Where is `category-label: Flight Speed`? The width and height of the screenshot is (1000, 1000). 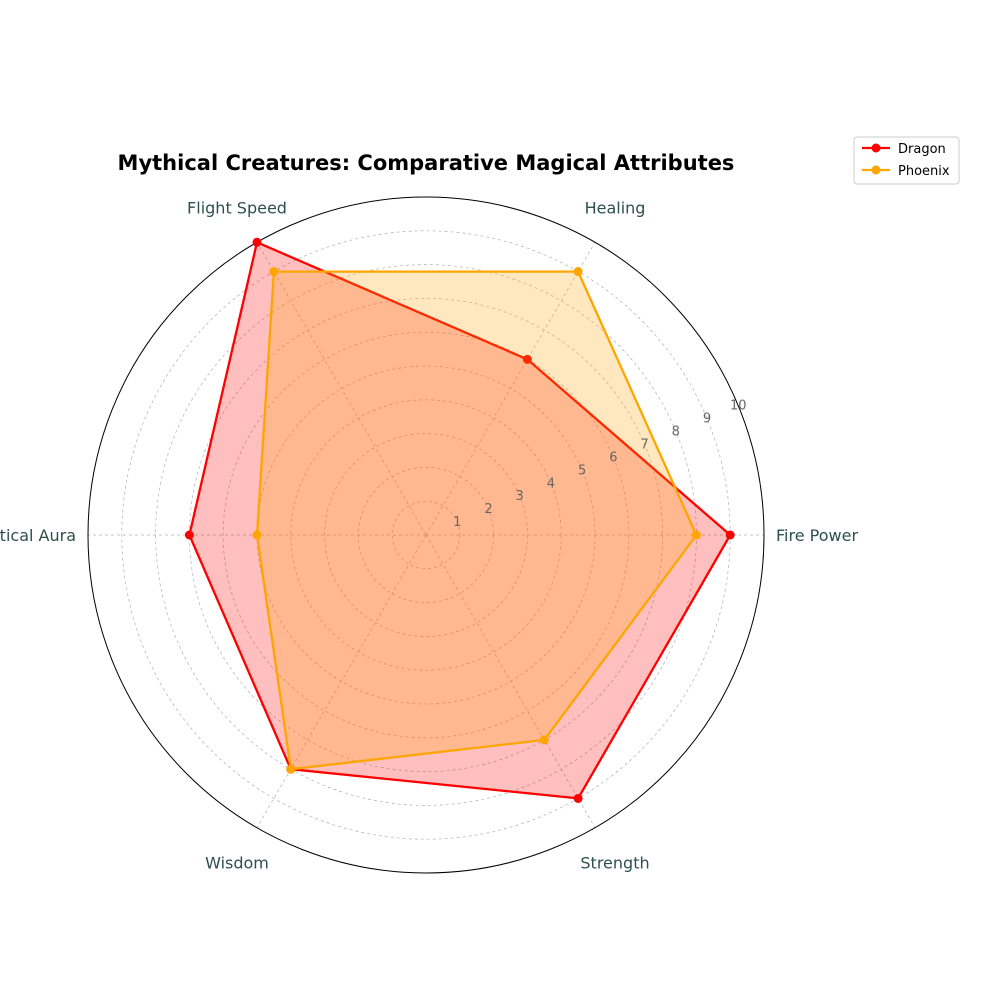 category-label: Flight Speed is located at coordinates (237, 208).